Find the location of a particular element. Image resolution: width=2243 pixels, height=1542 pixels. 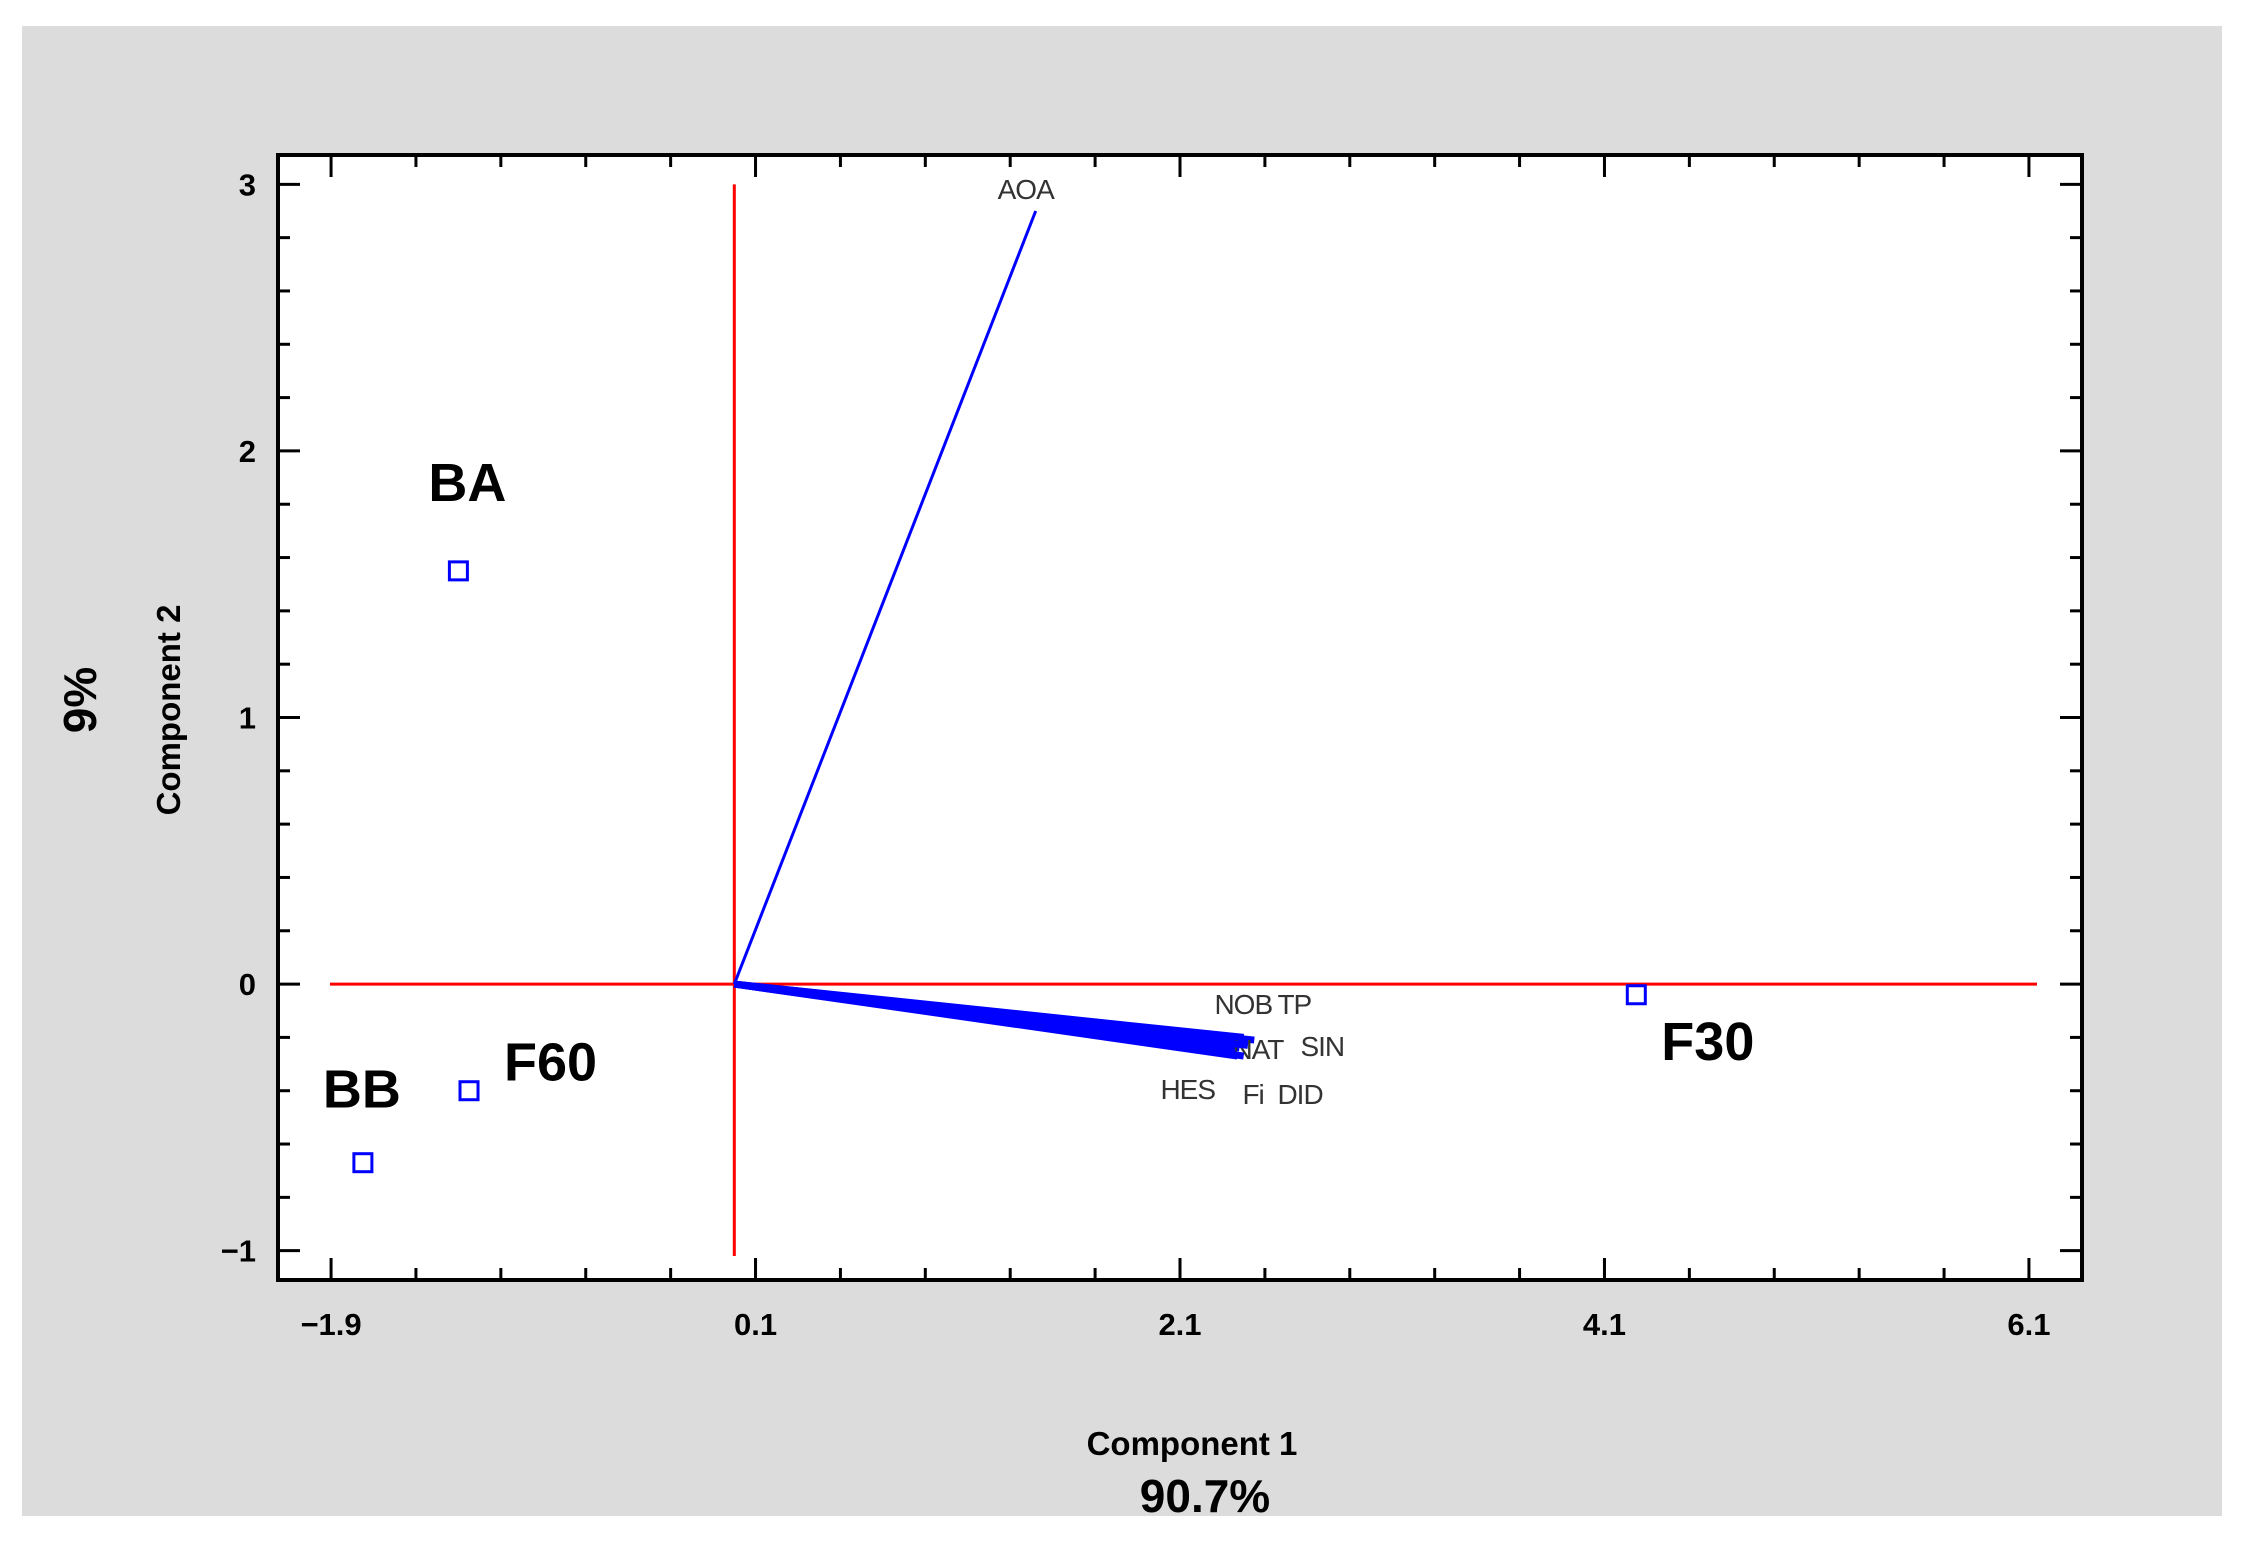

x-tick-label: 6.1 is located at coordinates (2028, 1324).